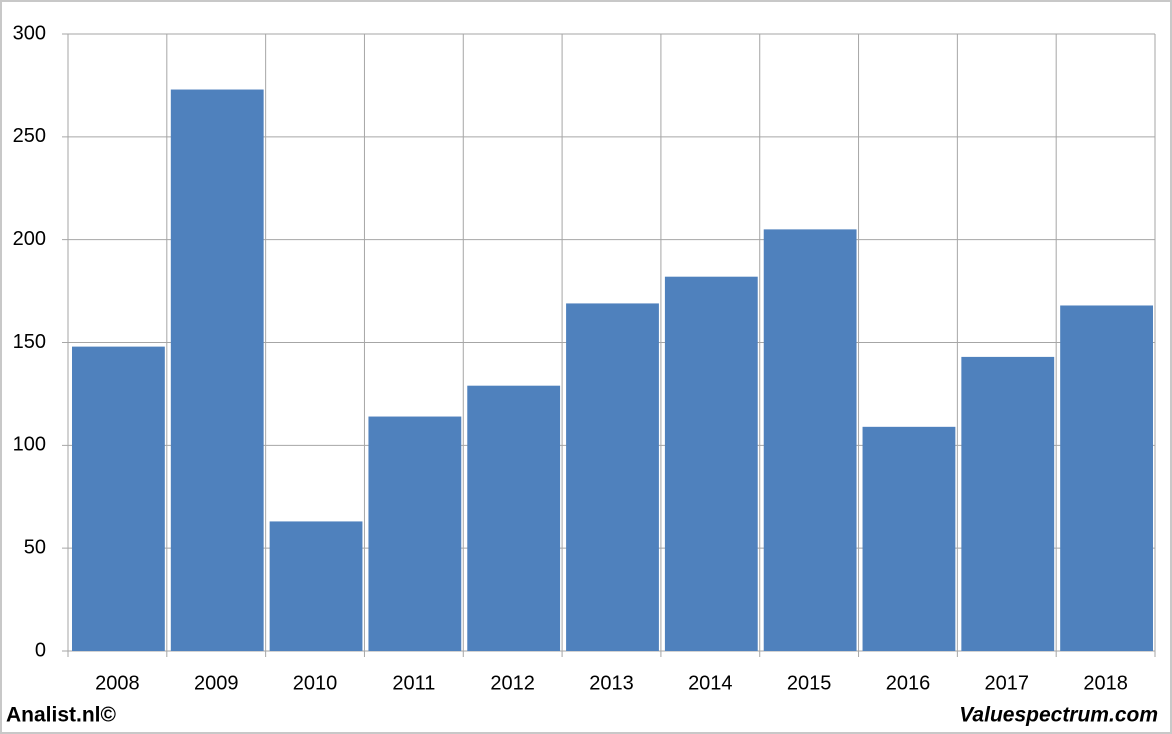  What do you see at coordinates (1007, 683) in the screenshot?
I see `x-tick-label: 2017` at bounding box center [1007, 683].